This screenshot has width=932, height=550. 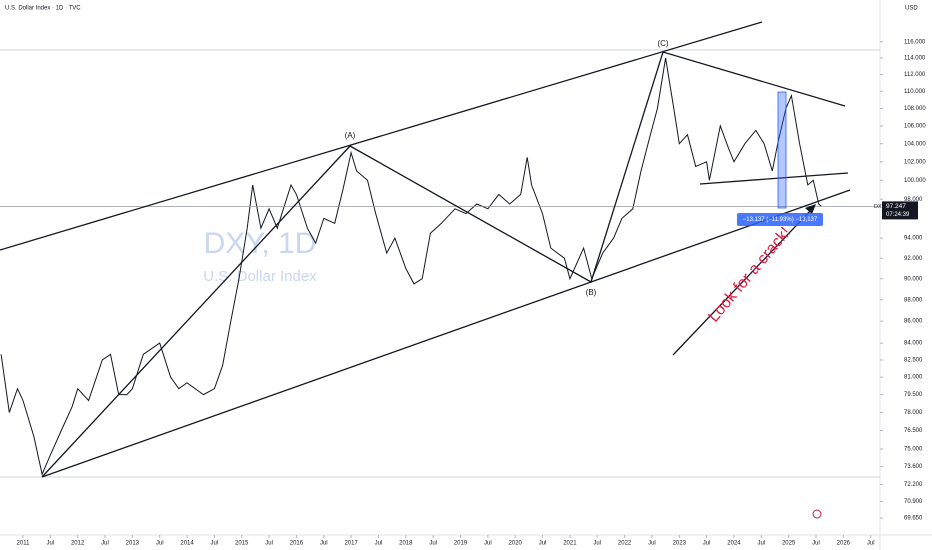 What do you see at coordinates (817, 514) in the screenshot?
I see `icon` at bounding box center [817, 514].